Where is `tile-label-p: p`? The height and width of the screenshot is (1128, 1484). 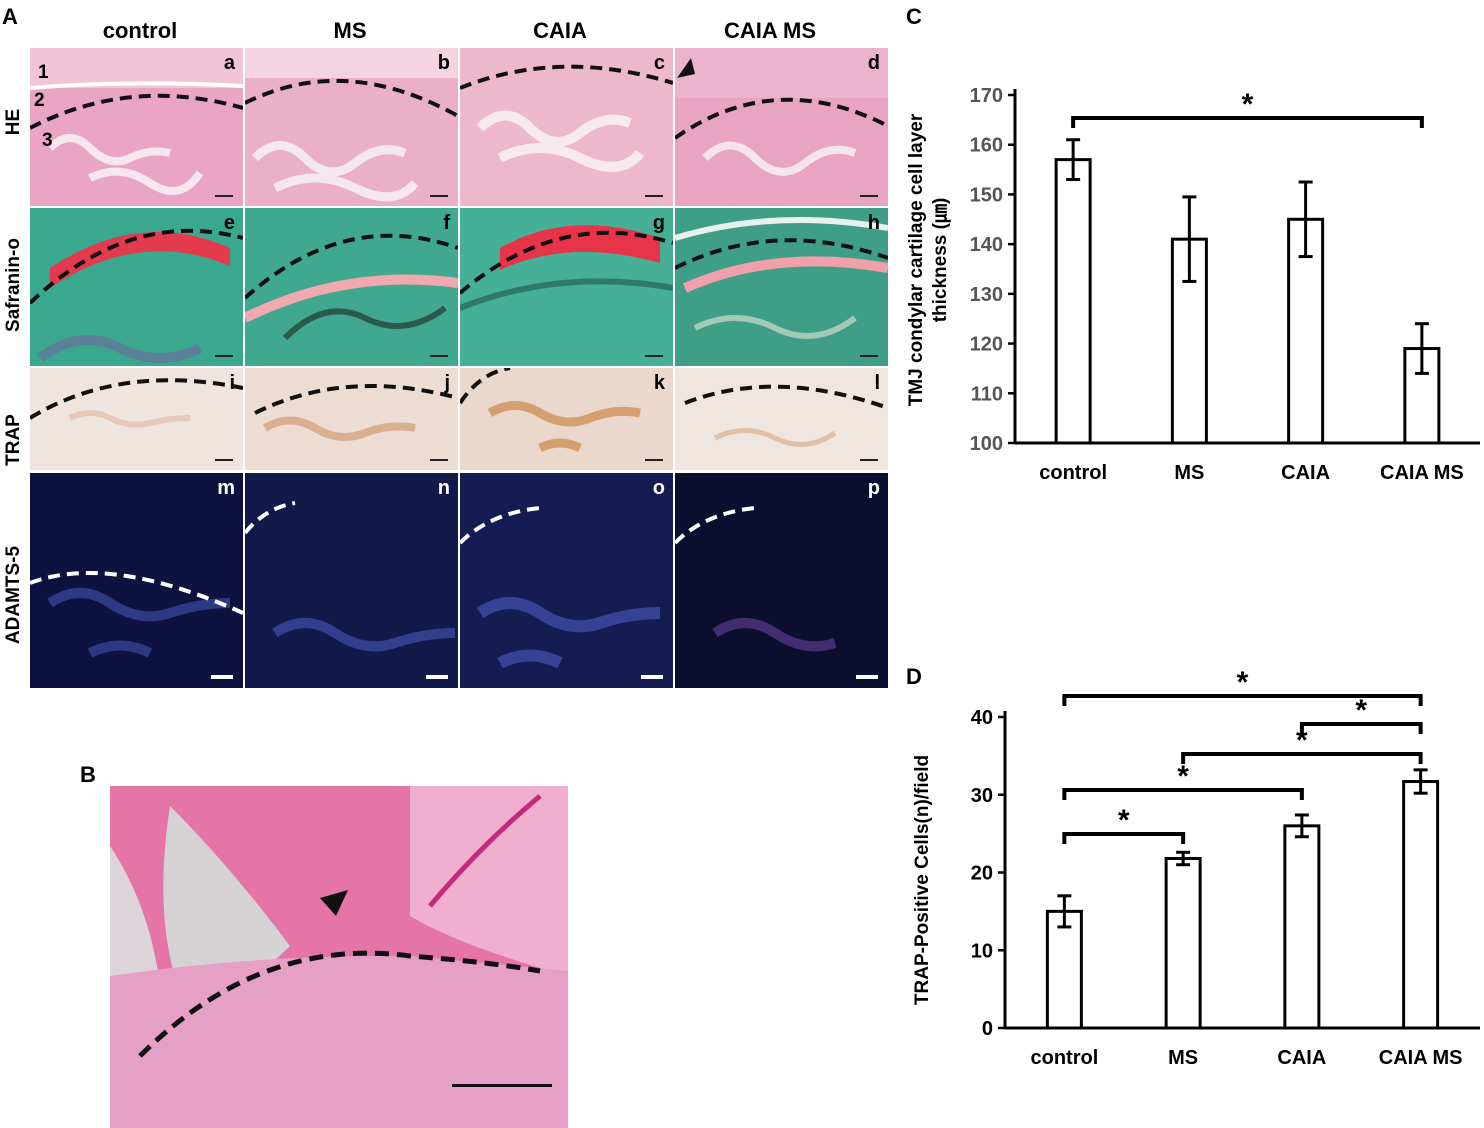
tile-label-p: p is located at coordinates (873, 488).